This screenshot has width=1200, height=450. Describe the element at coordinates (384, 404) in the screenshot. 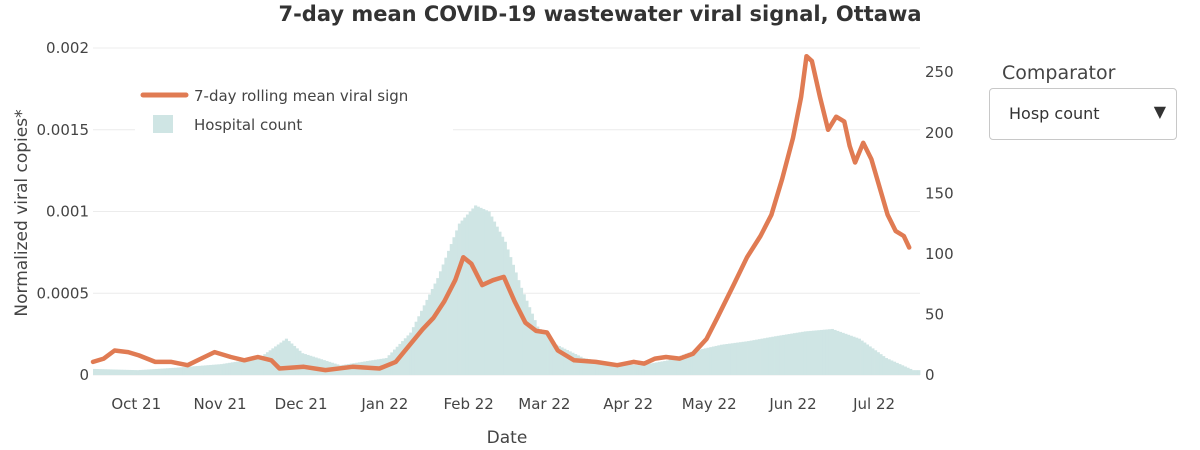

I see `x-tick-label: Jan 22` at that location.